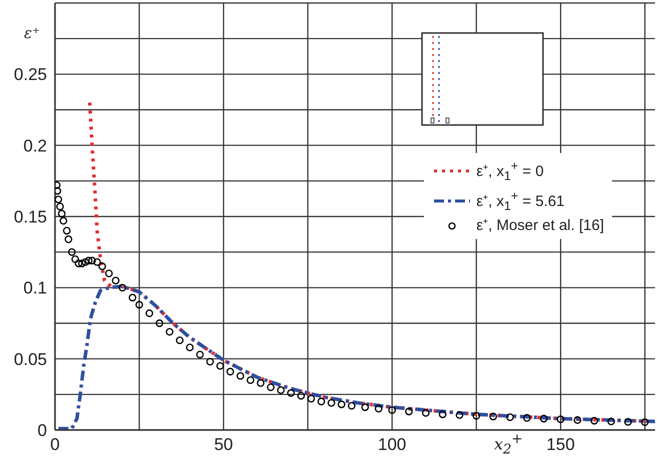 The image size is (657, 461). What do you see at coordinates (30, 74) in the screenshot?
I see `y-tick-label: 0.25` at bounding box center [30, 74].